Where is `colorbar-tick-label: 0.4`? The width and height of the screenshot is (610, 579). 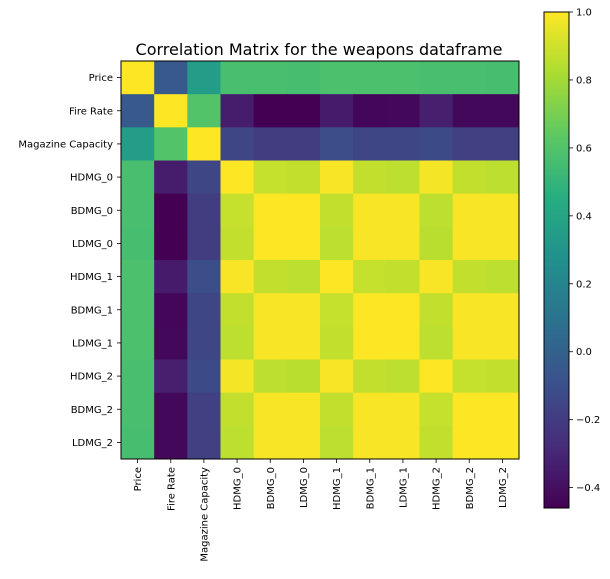 colorbar-tick-label: 0.4 is located at coordinates (584, 216).